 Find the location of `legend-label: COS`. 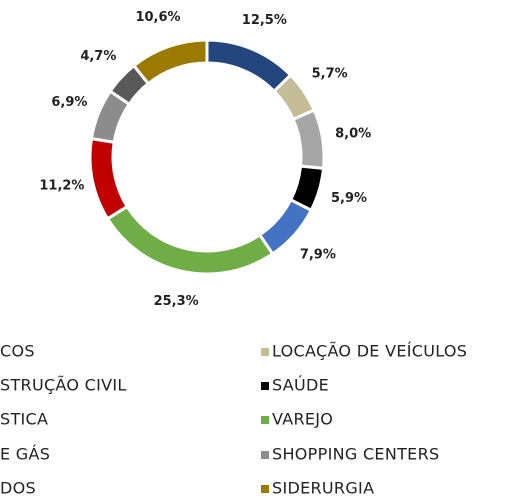

legend-label: COS is located at coordinates (17, 351).